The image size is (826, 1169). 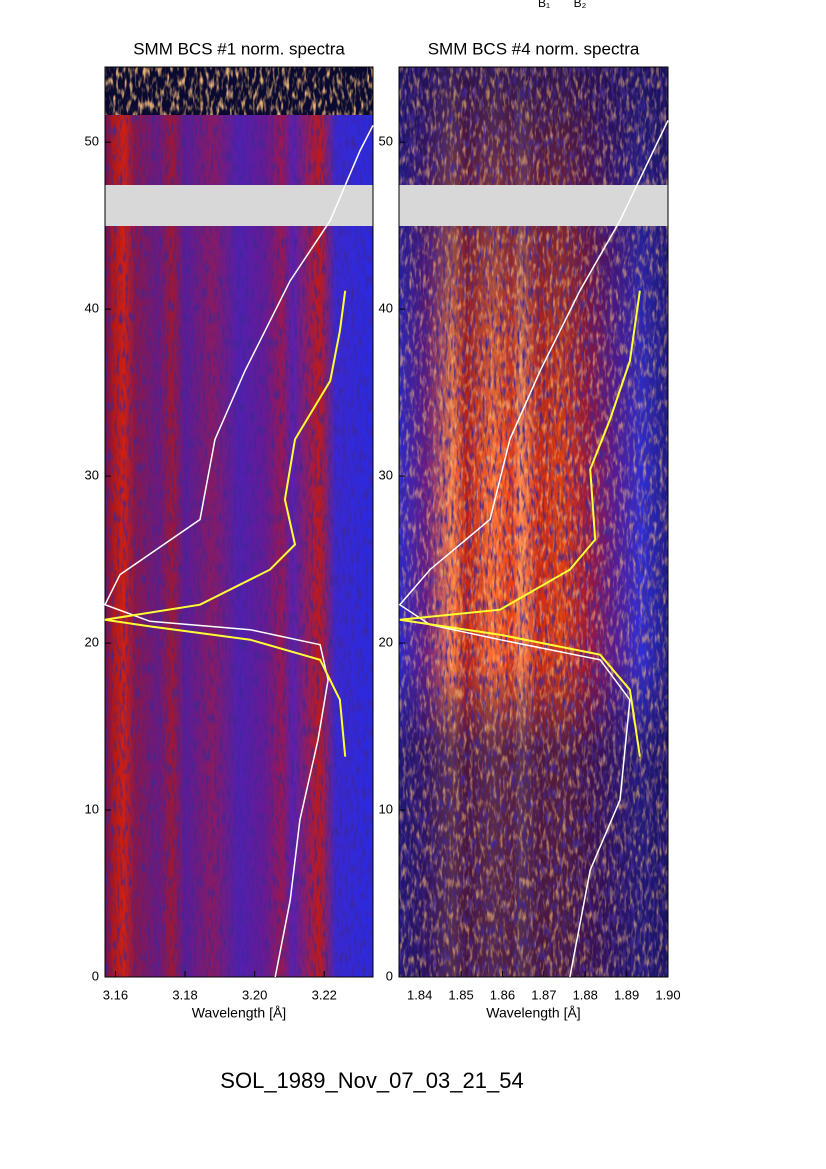 I want to click on footer: SOL_1989_Nov_07_03_21_54, so click(x=371, y=1080).